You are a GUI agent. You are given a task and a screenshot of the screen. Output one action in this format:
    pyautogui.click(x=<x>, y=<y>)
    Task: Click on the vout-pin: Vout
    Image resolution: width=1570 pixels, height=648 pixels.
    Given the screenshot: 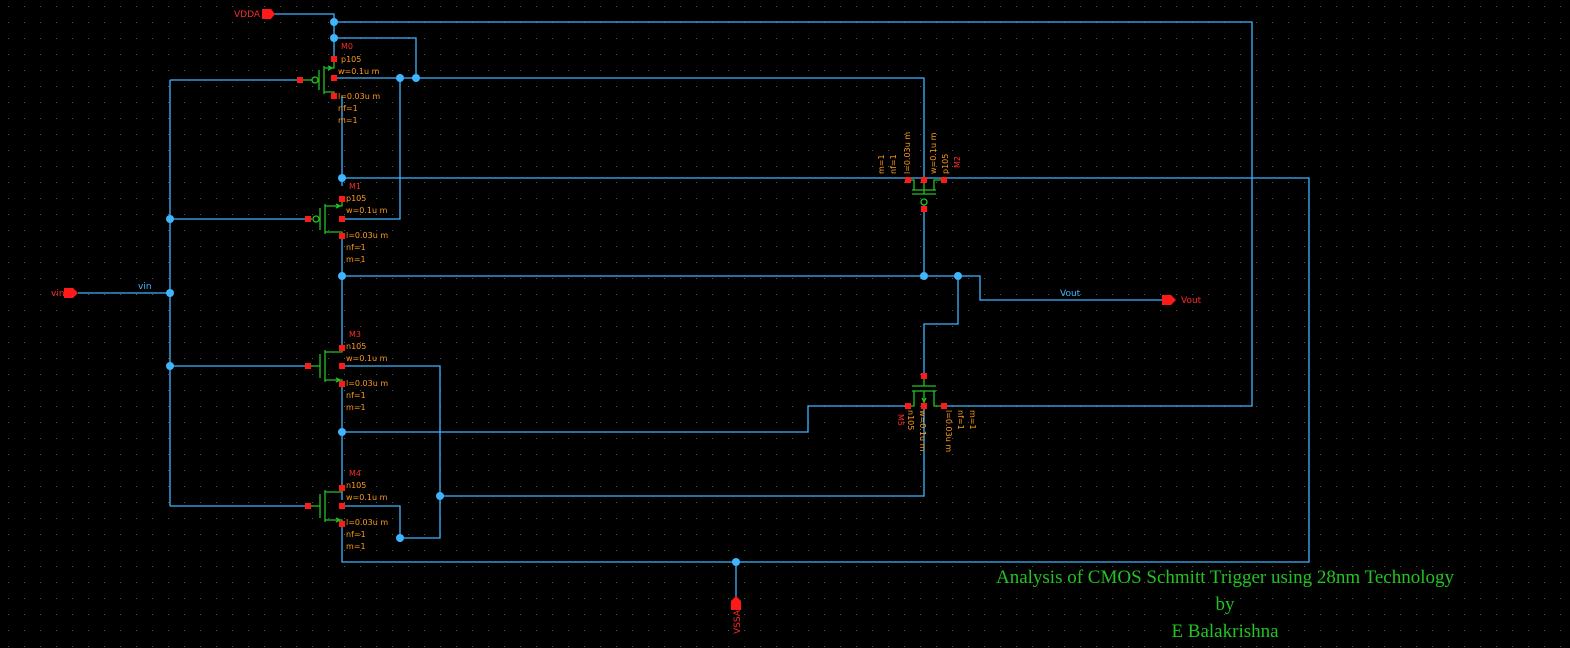 What is the action you would take?
    pyautogui.click(x=1182, y=300)
    